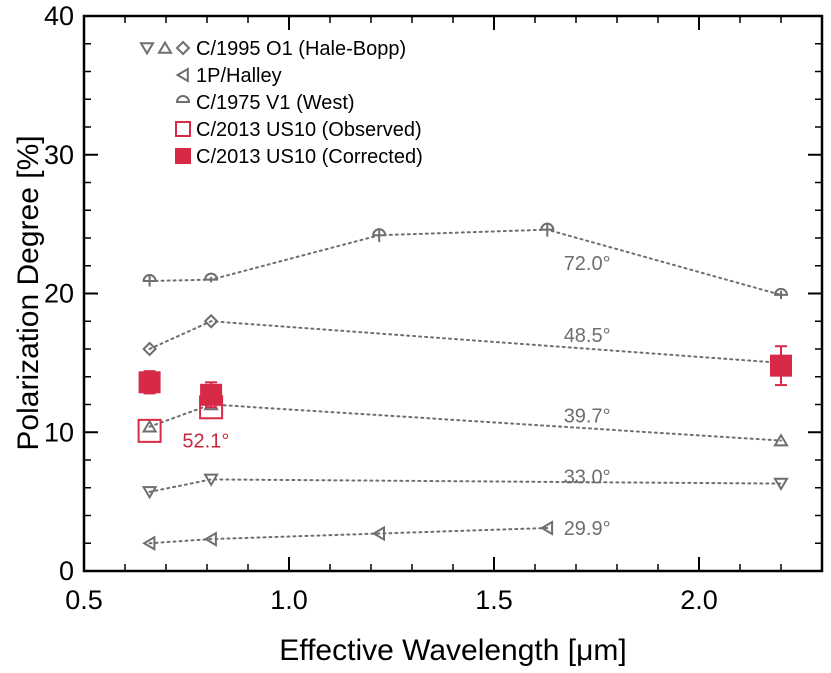 The width and height of the screenshot is (831, 673). I want to click on x-tick-label: 2.0, so click(699, 600).